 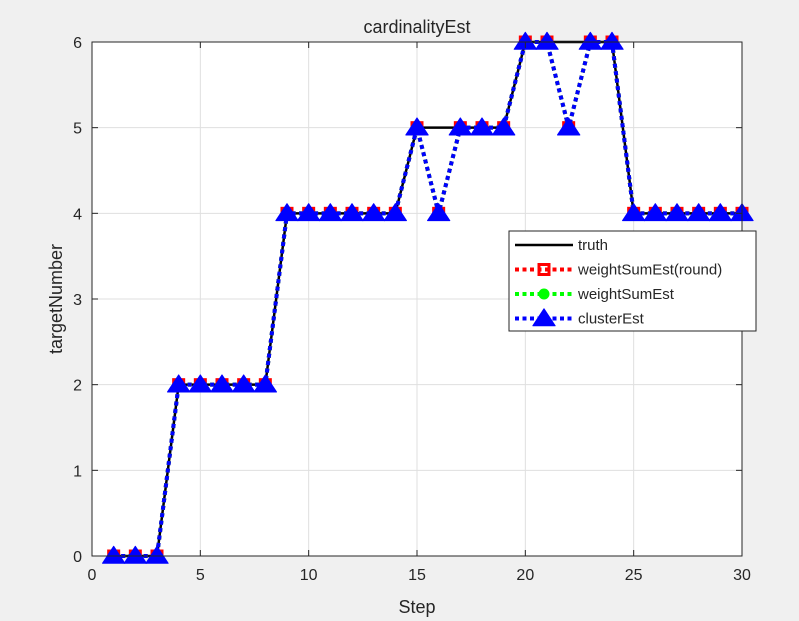 What do you see at coordinates (544, 317) in the screenshot?
I see `legend-swatch-marker-triangle` at bounding box center [544, 317].